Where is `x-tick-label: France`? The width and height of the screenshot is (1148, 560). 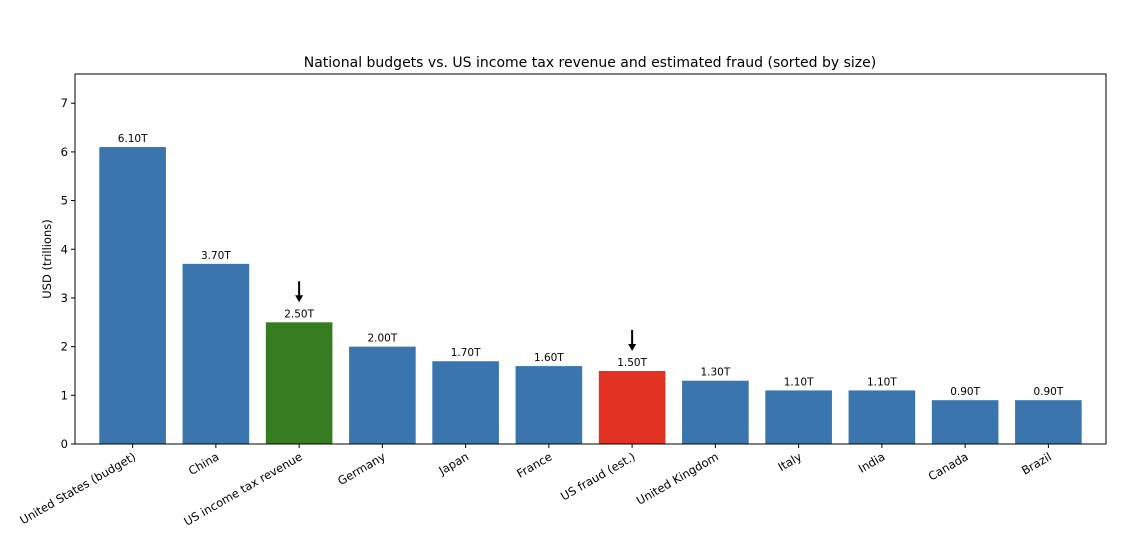 x-tick-label: France is located at coordinates (534, 464).